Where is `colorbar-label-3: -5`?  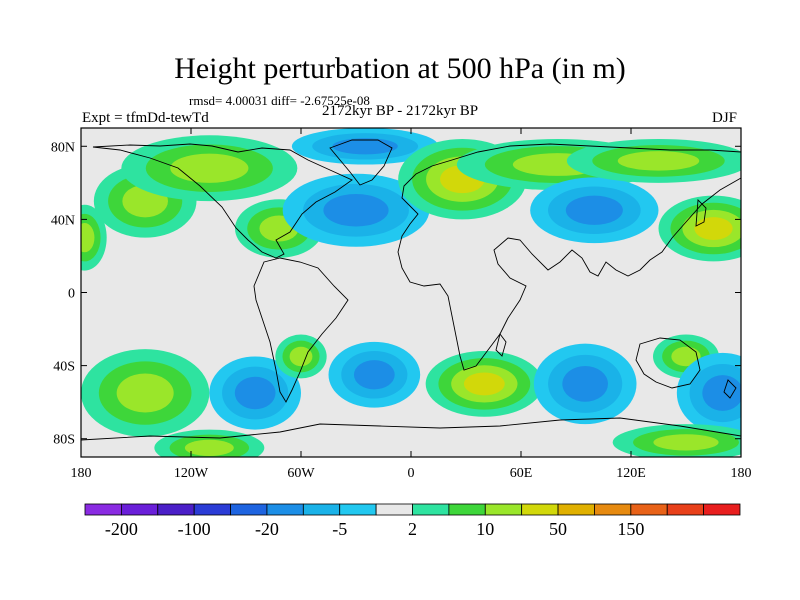 colorbar-label-3: -5 is located at coordinates (339, 529).